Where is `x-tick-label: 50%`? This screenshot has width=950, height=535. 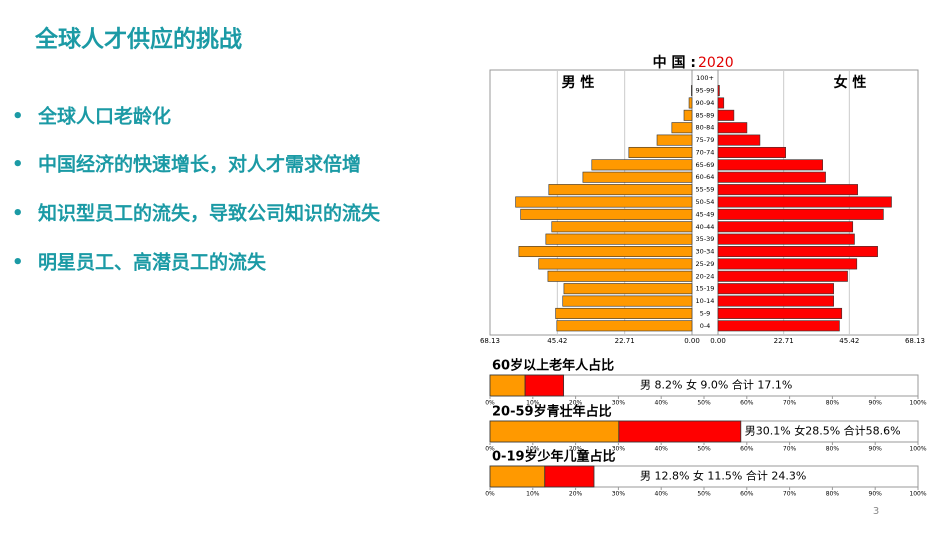
x-tick-label: 50% is located at coordinates (704, 403).